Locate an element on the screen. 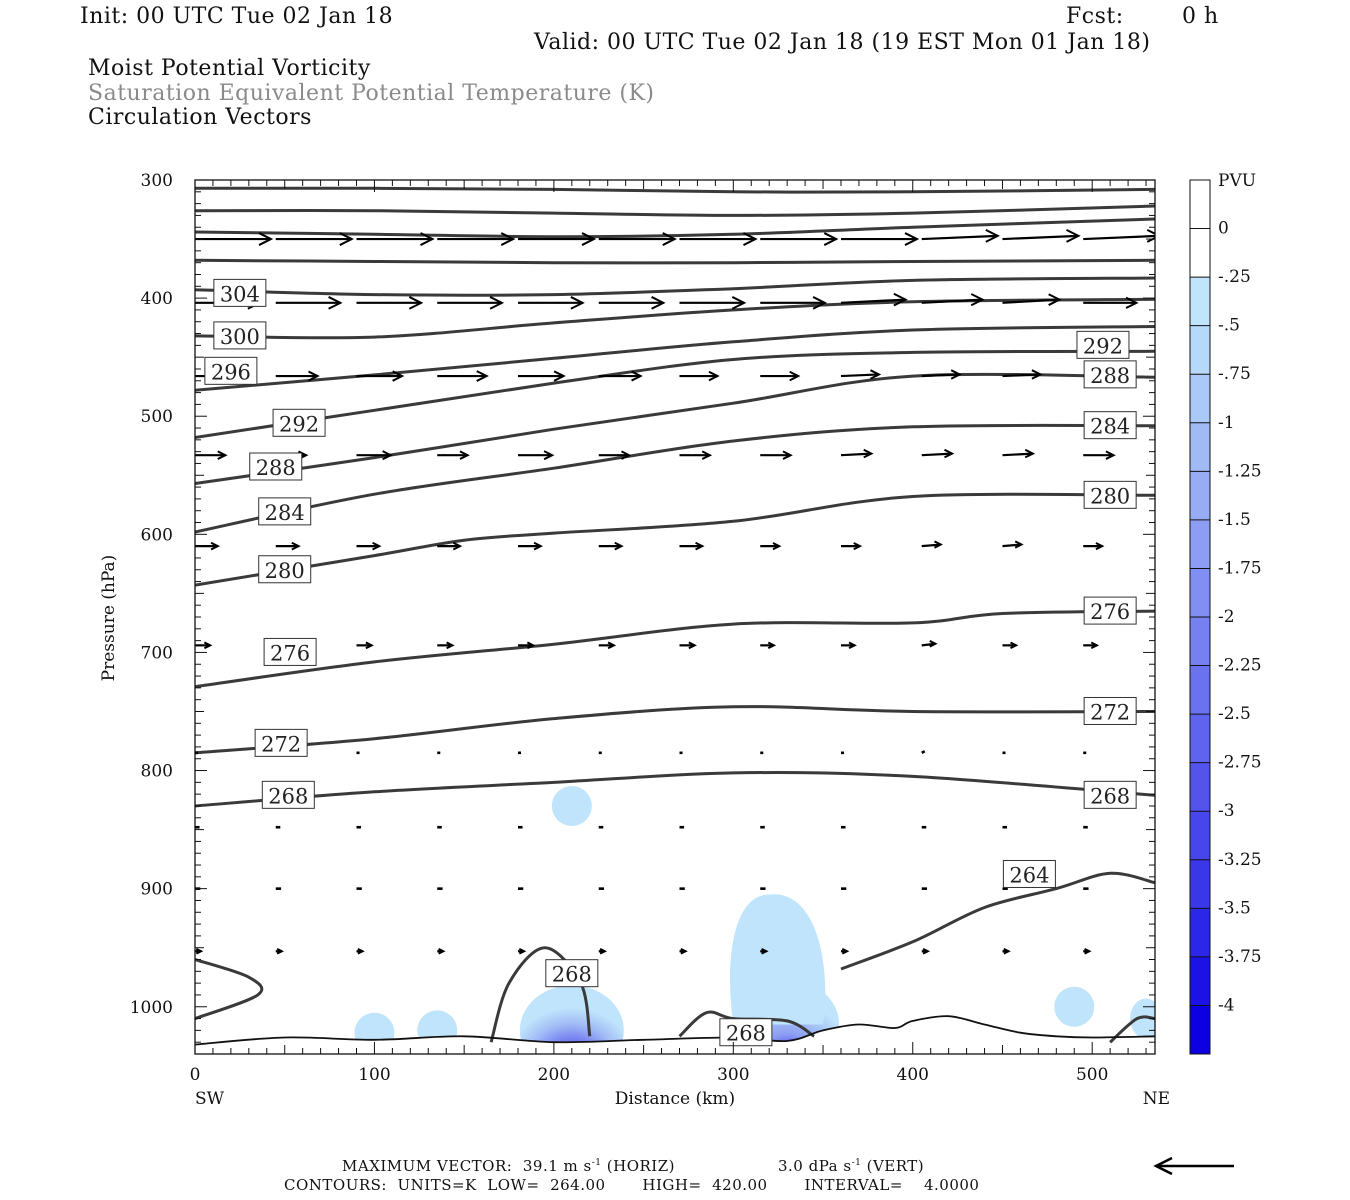 This screenshot has height=1200, width=1350. colorbar-level-label: -.75 is located at coordinates (1234, 374).